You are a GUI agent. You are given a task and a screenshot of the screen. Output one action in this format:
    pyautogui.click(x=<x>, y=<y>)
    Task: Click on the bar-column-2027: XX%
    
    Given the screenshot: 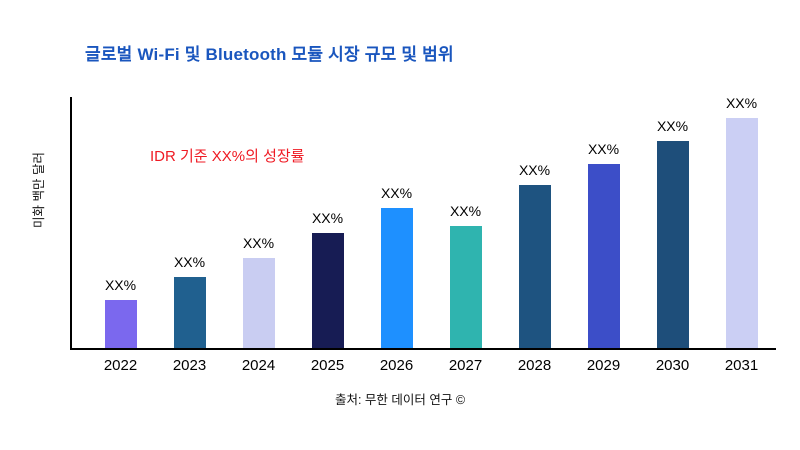 What is the action you would take?
    pyautogui.click(x=465, y=275)
    